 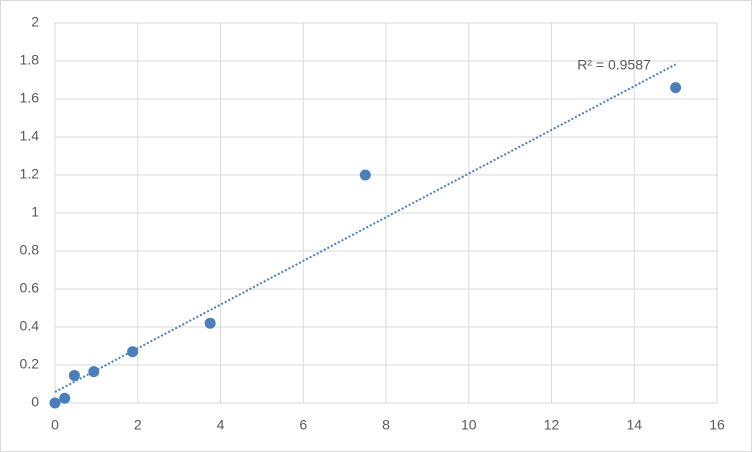 I want to click on annotation: R² = 0.9587, so click(x=614, y=65).